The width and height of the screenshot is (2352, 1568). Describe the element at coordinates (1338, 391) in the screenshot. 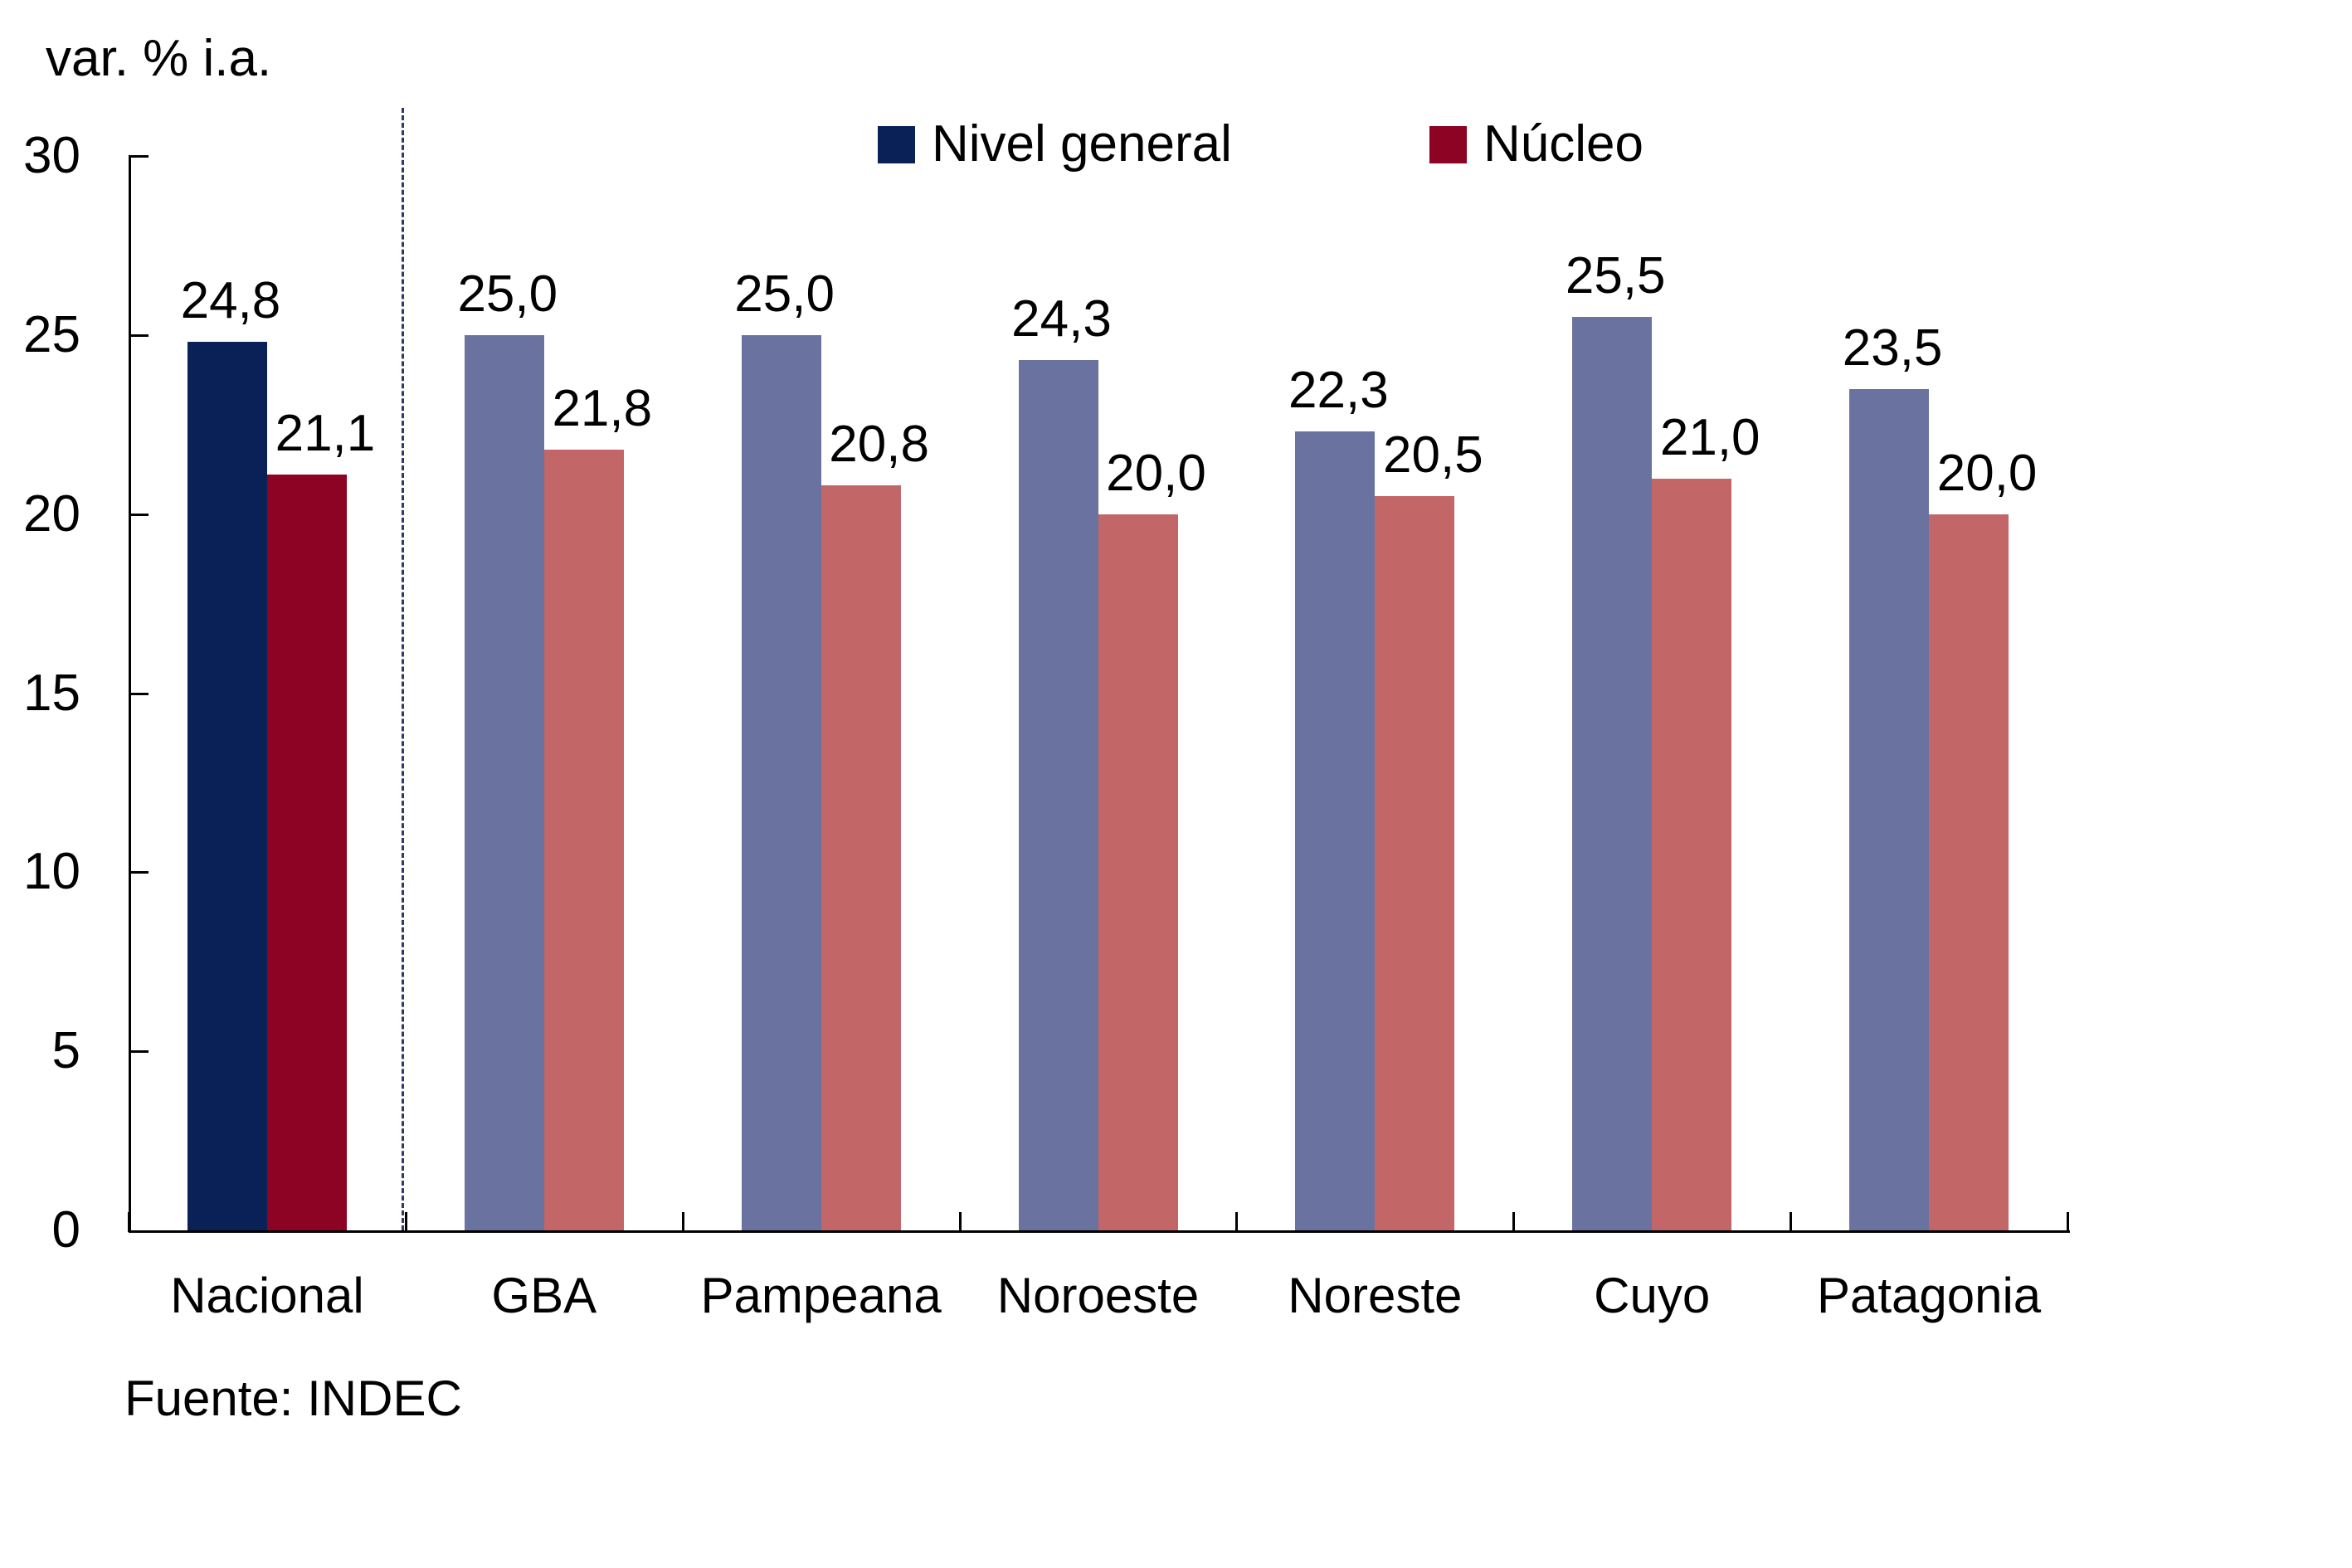

I see `value-label-nivel-general-noreste: 22,3` at that location.